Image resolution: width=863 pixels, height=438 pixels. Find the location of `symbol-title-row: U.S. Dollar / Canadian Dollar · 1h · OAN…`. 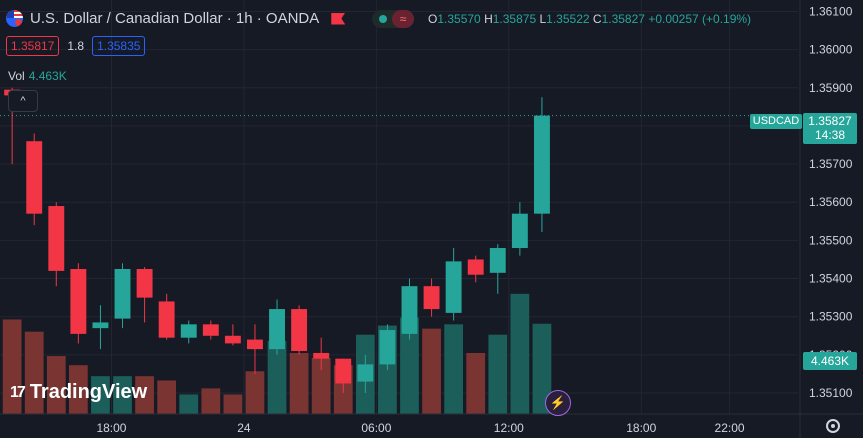

symbol-title-row: U.S. Dollar / Canadian Dollar · 1h · OAN… is located at coordinates (176, 18).